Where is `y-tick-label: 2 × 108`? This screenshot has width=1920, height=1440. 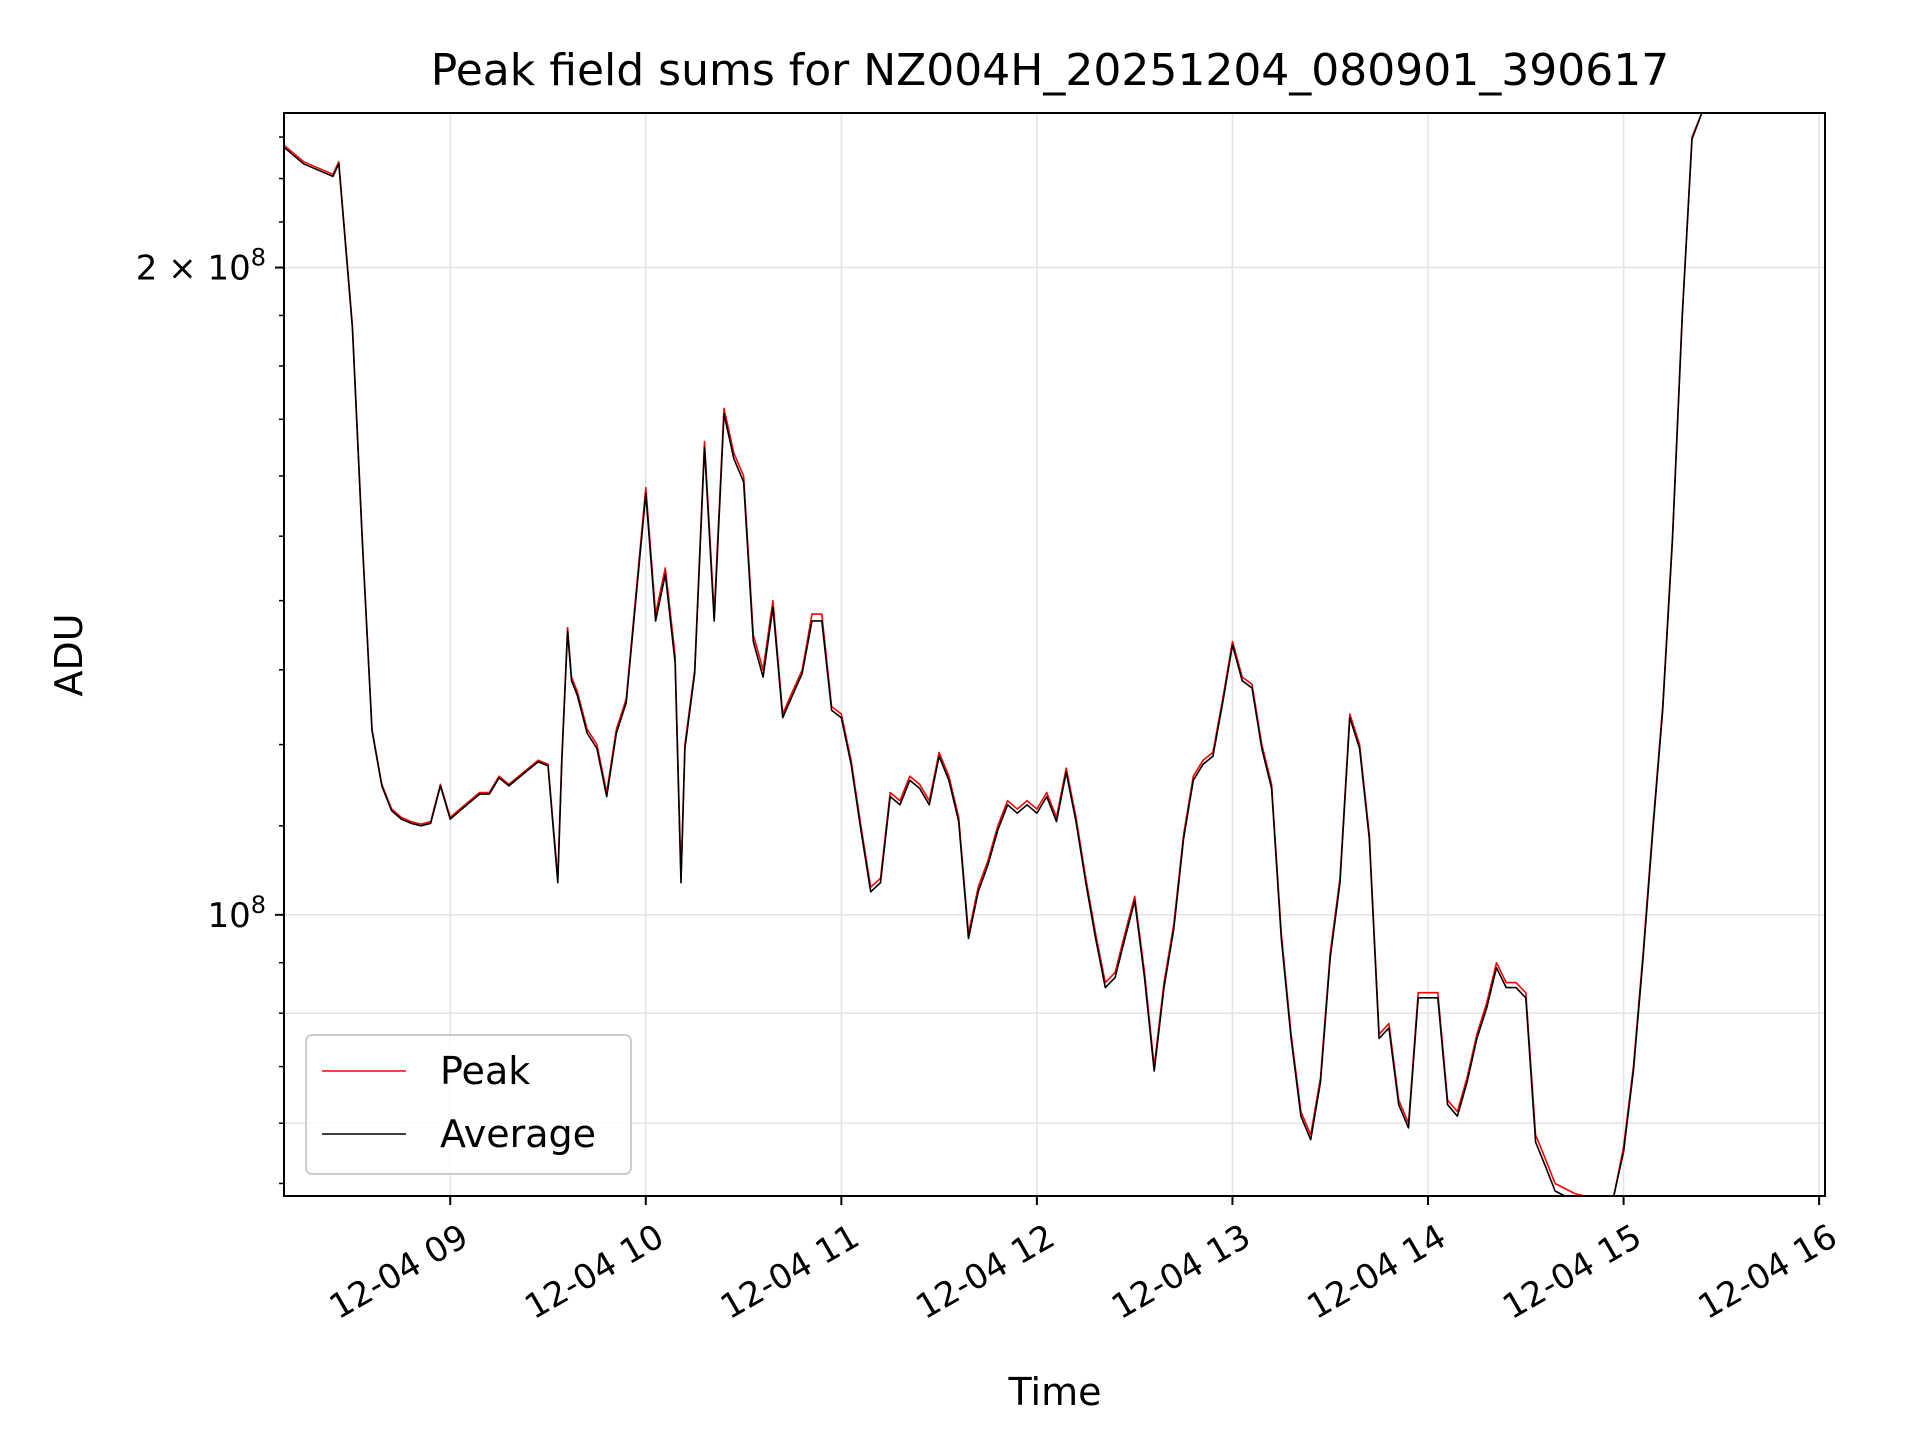 y-tick-label: 2 × 108 is located at coordinates (201, 266).